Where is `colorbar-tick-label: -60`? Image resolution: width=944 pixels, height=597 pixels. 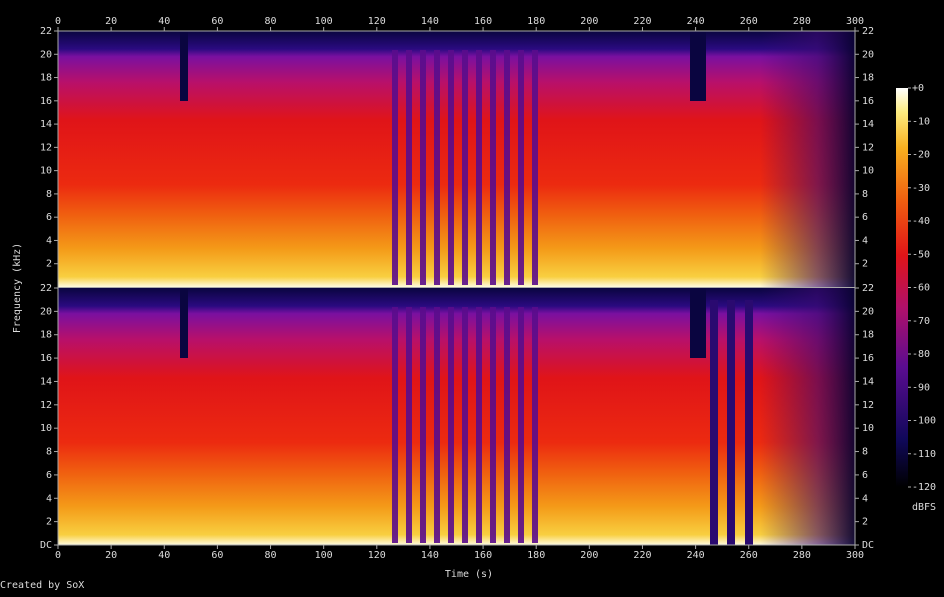
colorbar-tick-label: -60 is located at coordinates (921, 288).